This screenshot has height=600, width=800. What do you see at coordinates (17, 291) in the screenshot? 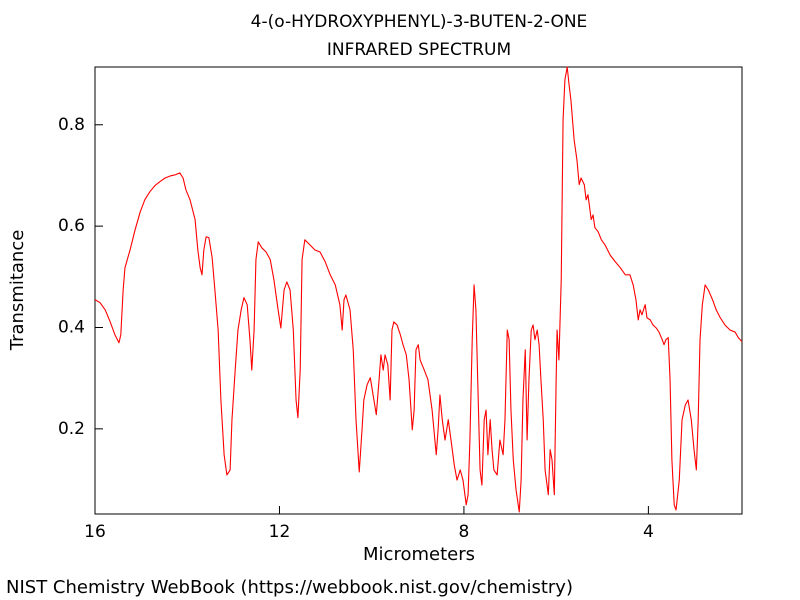
I see `y-axis-label: Transmitance` at bounding box center [17, 291].